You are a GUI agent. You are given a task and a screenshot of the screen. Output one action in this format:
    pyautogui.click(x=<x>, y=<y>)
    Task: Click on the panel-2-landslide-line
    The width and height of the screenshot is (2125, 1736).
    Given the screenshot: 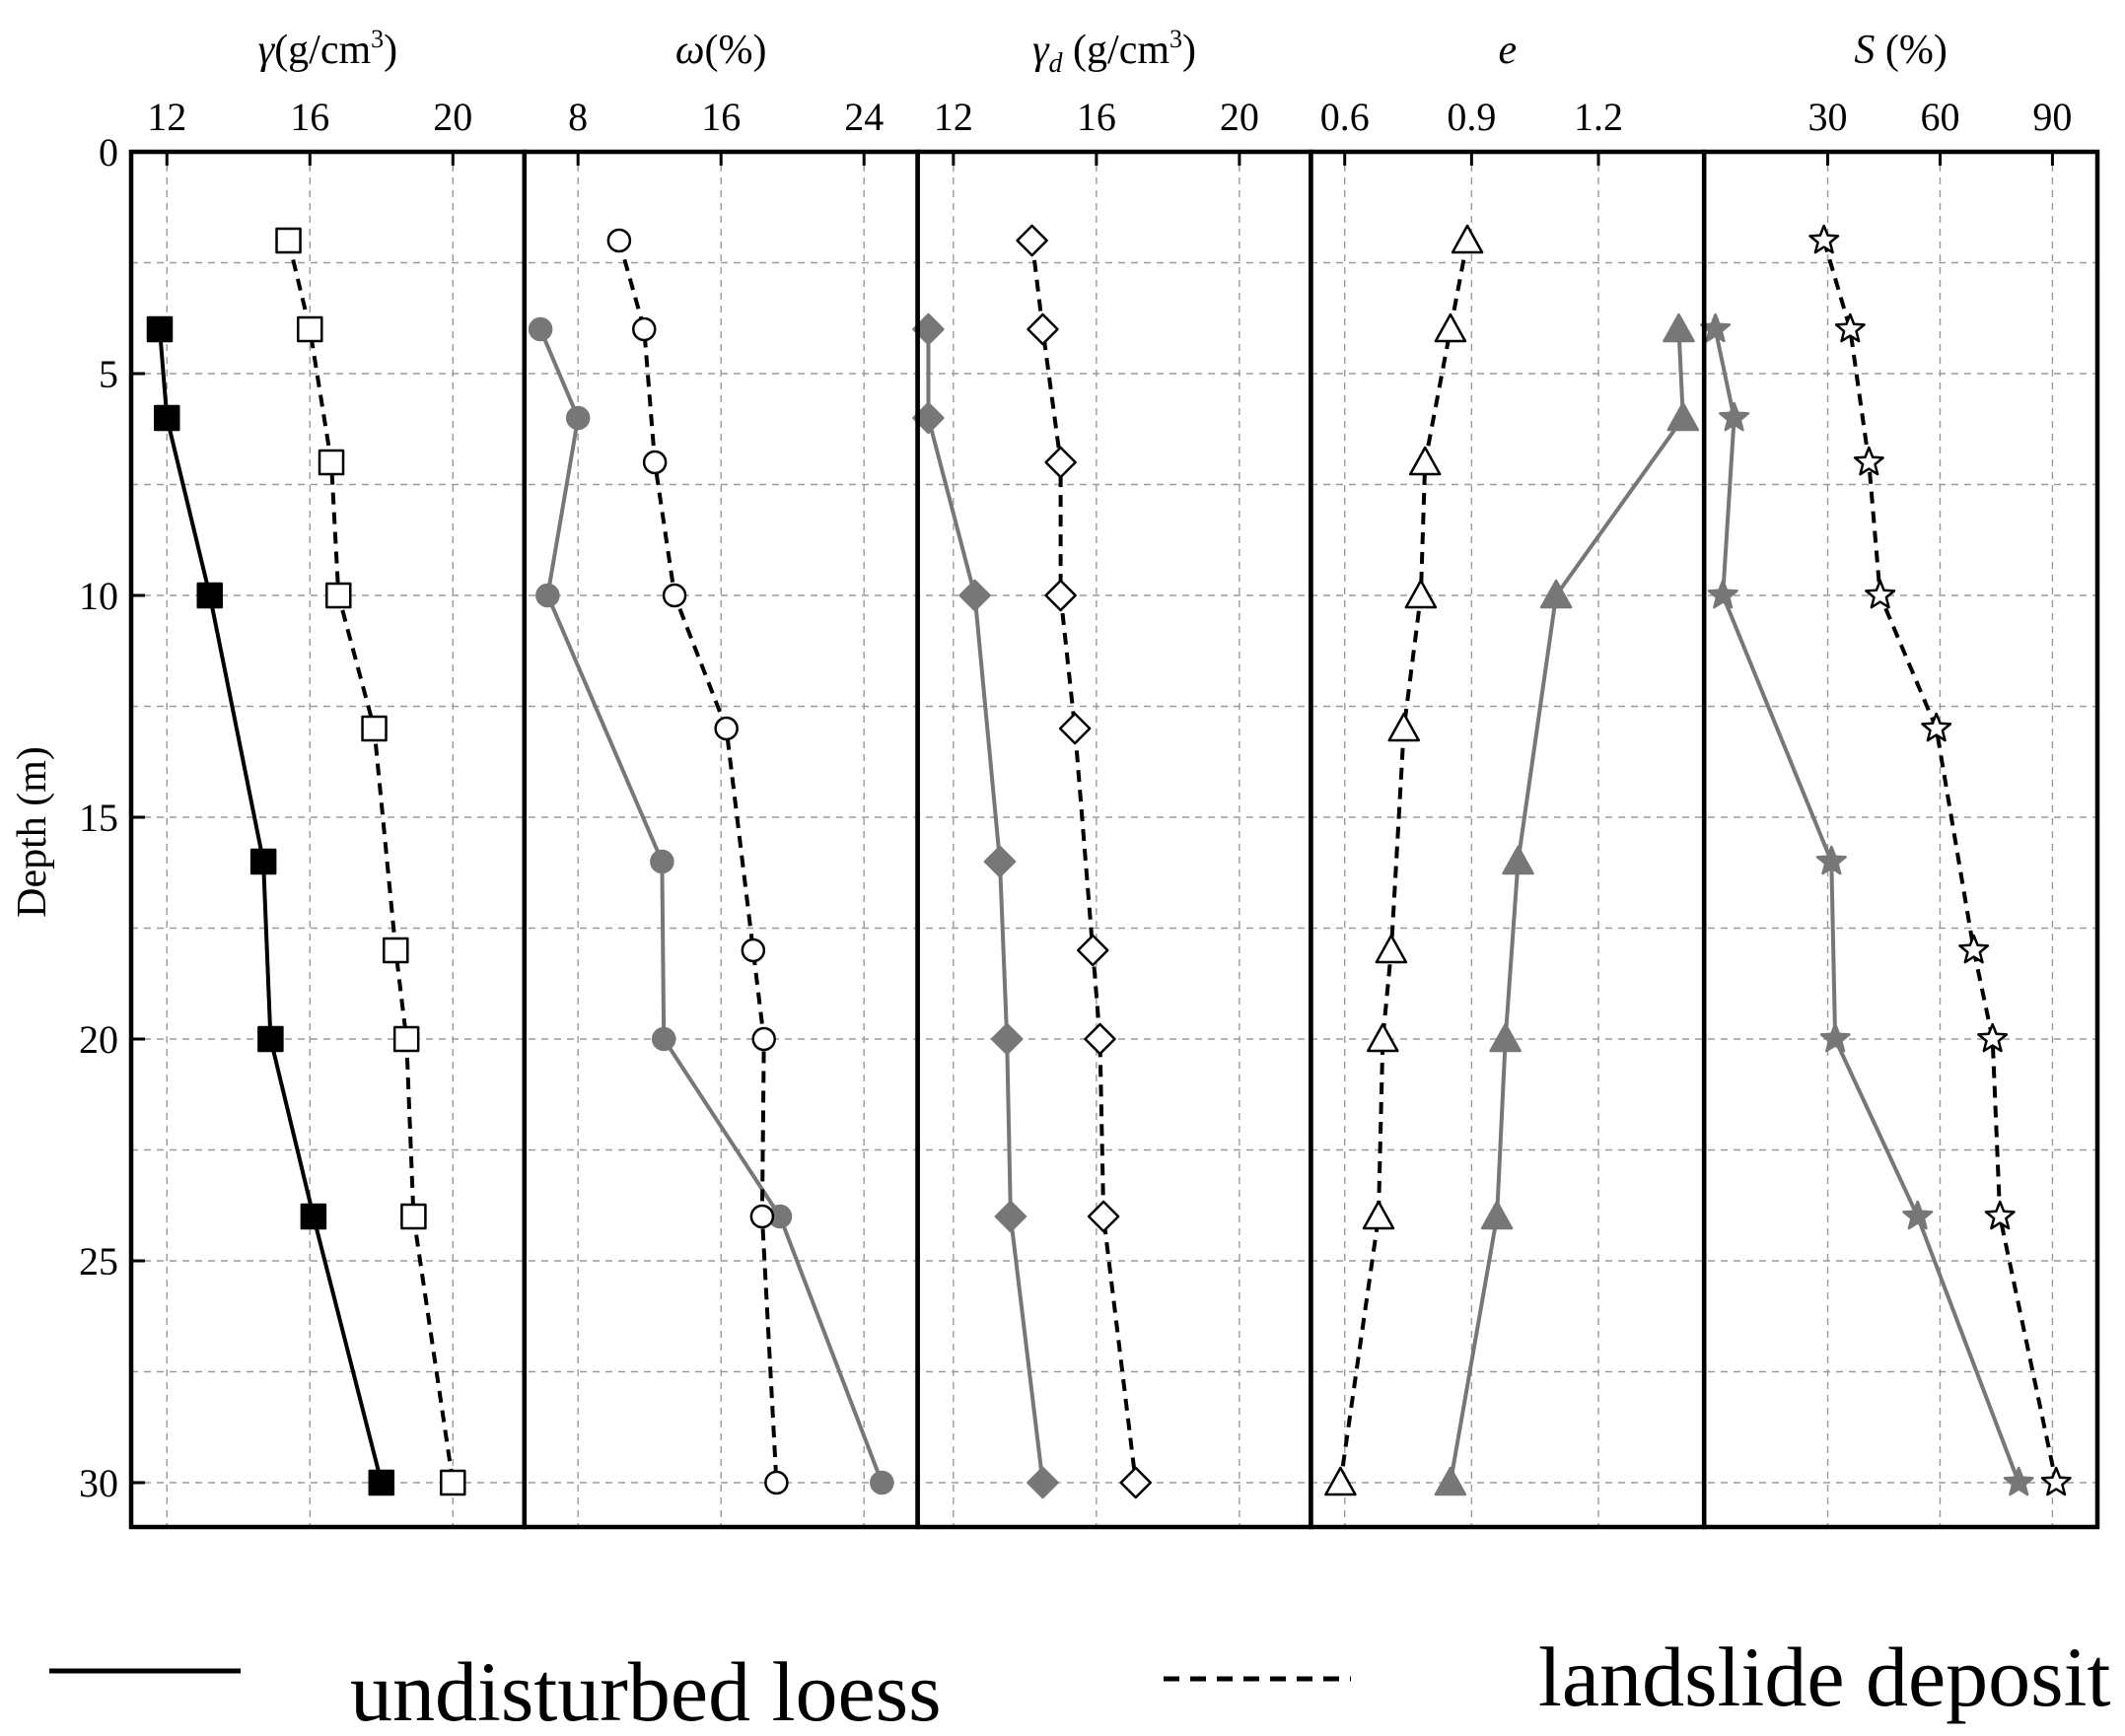 What is the action you would take?
    pyautogui.click(x=1083, y=862)
    